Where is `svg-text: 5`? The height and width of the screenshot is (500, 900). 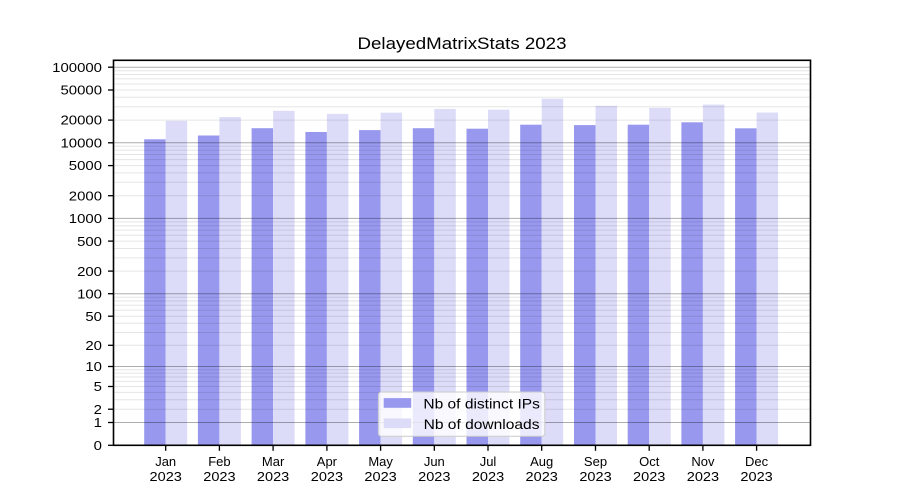
svg-text: 5 is located at coordinates (98, 386).